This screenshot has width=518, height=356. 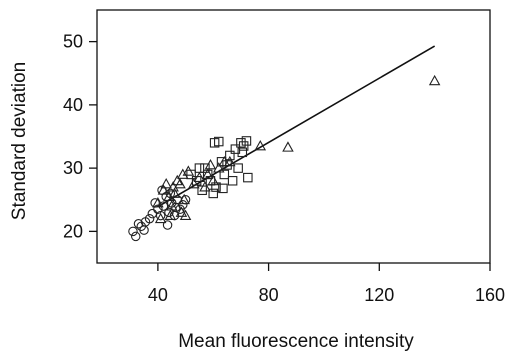 I want to click on x-axis-title: Mean fluorescence intensity, so click(x=296, y=341).